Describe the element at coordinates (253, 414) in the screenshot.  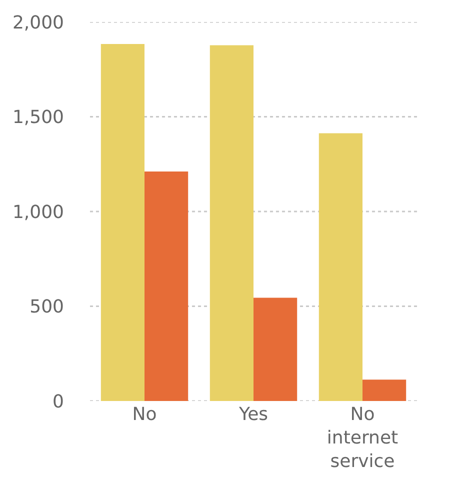
I see `x-tick-label: Yes` at that location.